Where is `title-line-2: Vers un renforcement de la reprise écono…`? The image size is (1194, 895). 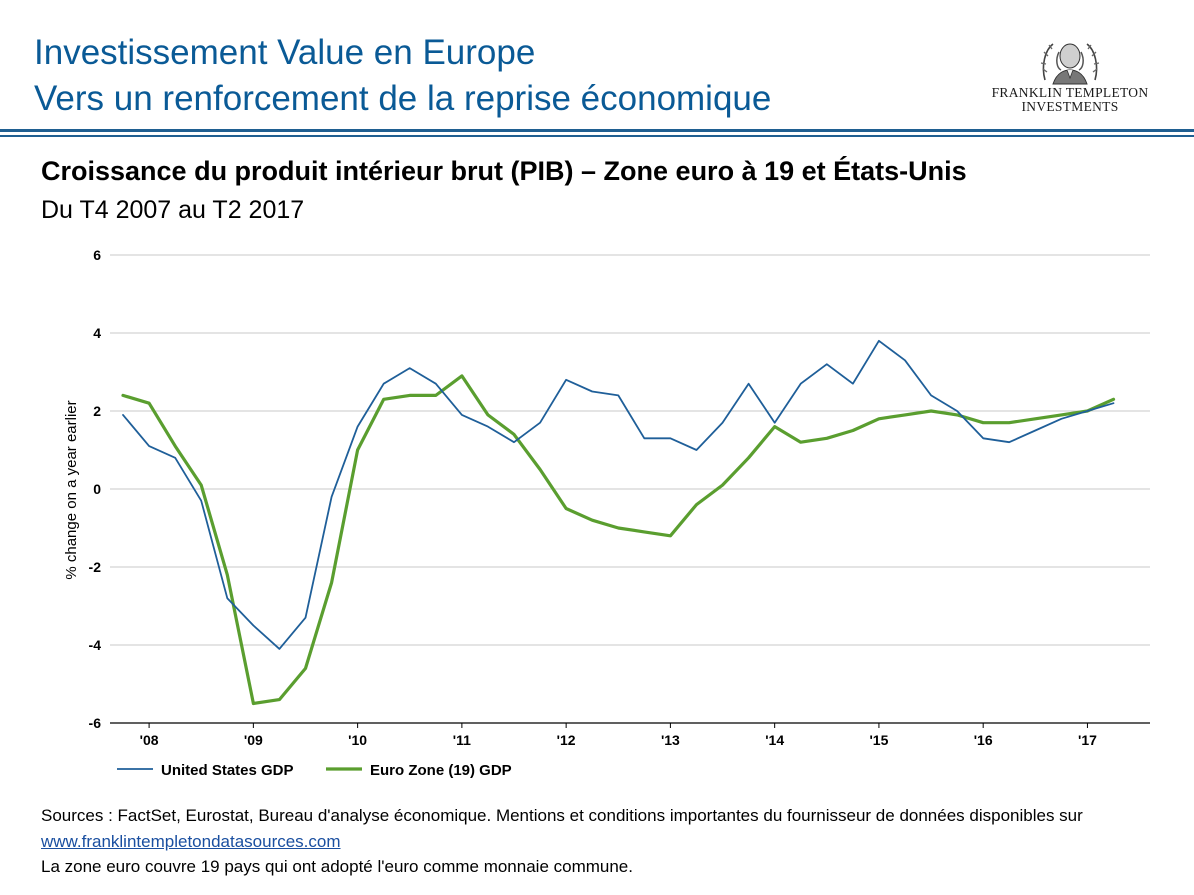
title-line-2: Vers un renforcement de la reprise écono… is located at coordinates (403, 98).